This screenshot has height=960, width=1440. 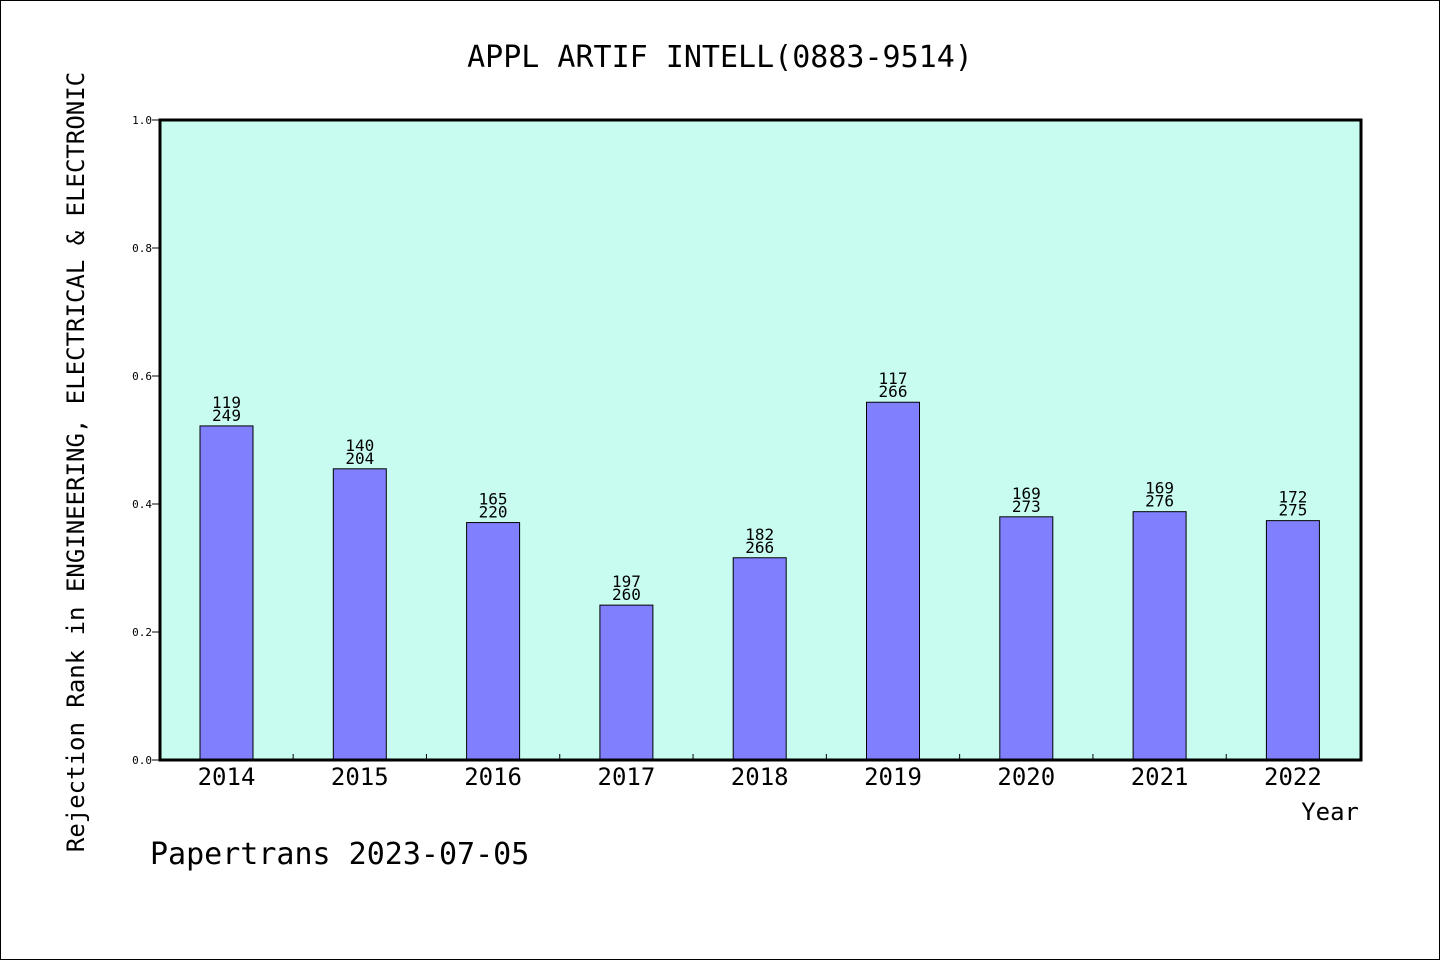 What do you see at coordinates (759, 534) in the screenshot?
I see `bar-label-top-2018: 182` at bounding box center [759, 534].